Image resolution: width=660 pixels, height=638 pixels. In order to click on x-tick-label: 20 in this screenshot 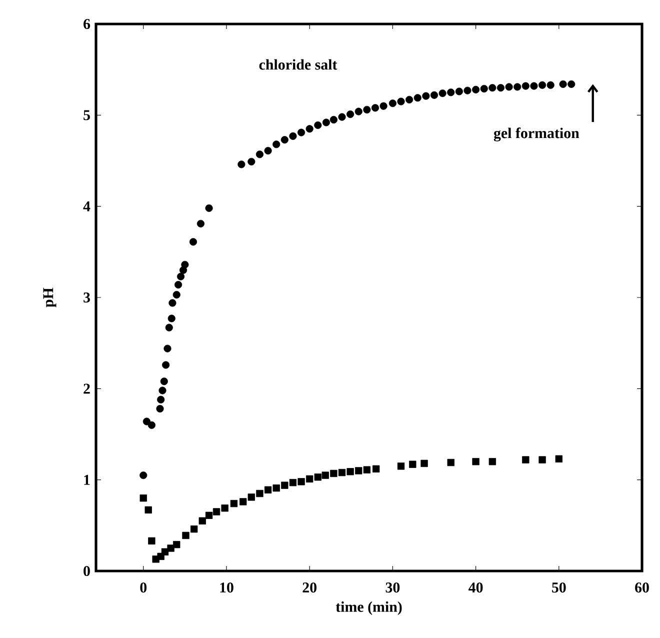, I will do `click(309, 587)`.